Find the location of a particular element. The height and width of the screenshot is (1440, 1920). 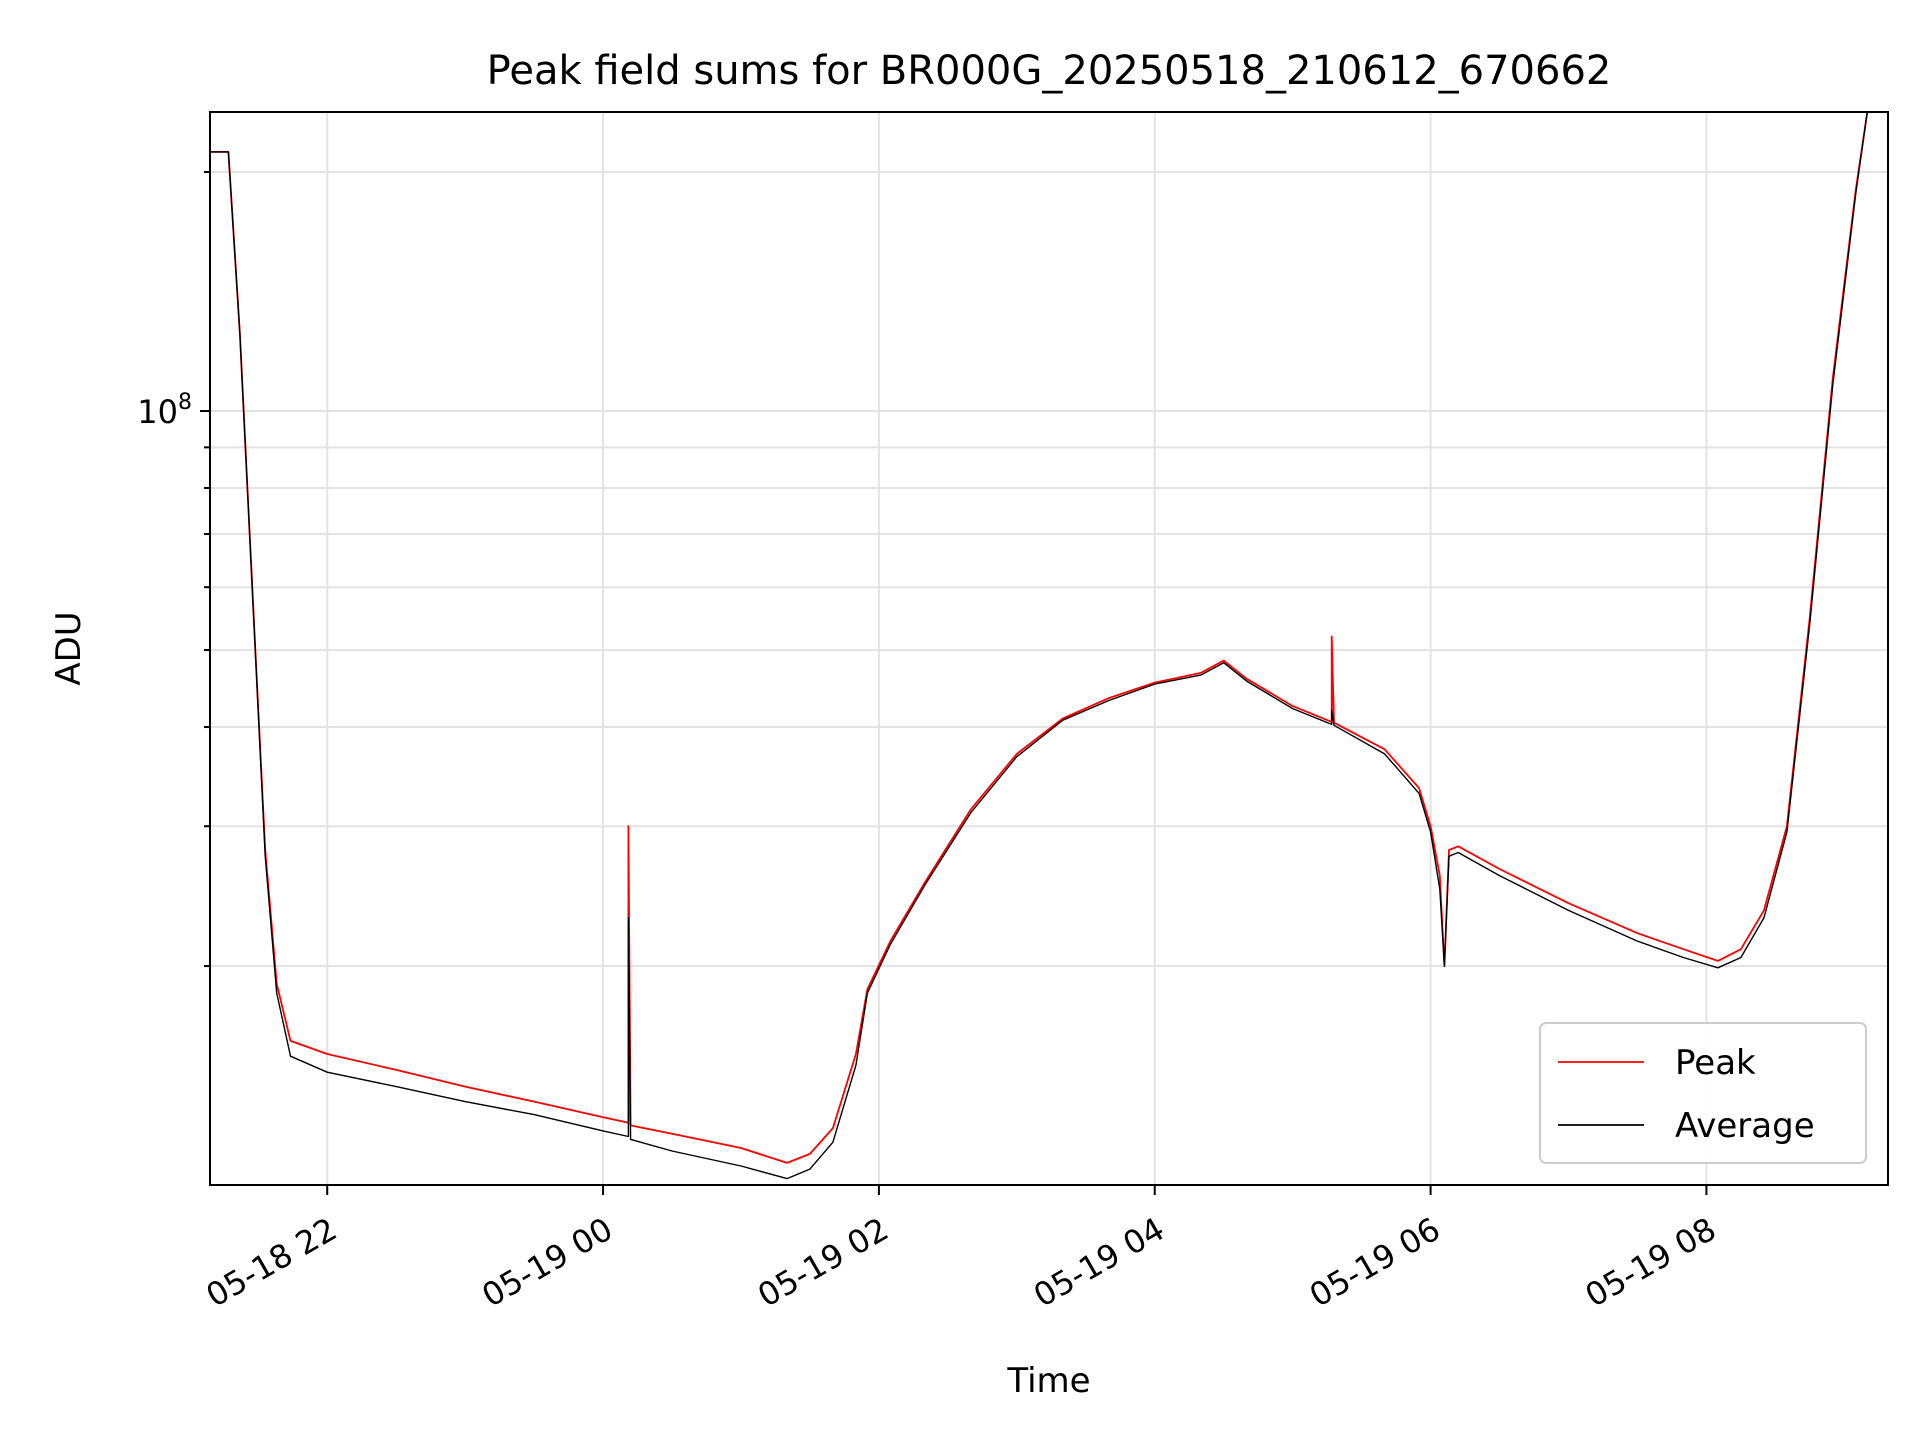

x-tick-label: 05-19 00 is located at coordinates (547, 1262).